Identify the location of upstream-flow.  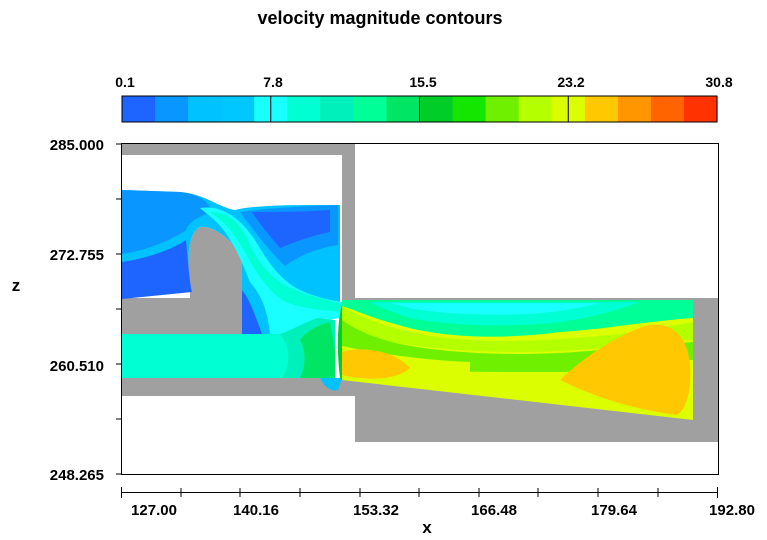
(232, 262).